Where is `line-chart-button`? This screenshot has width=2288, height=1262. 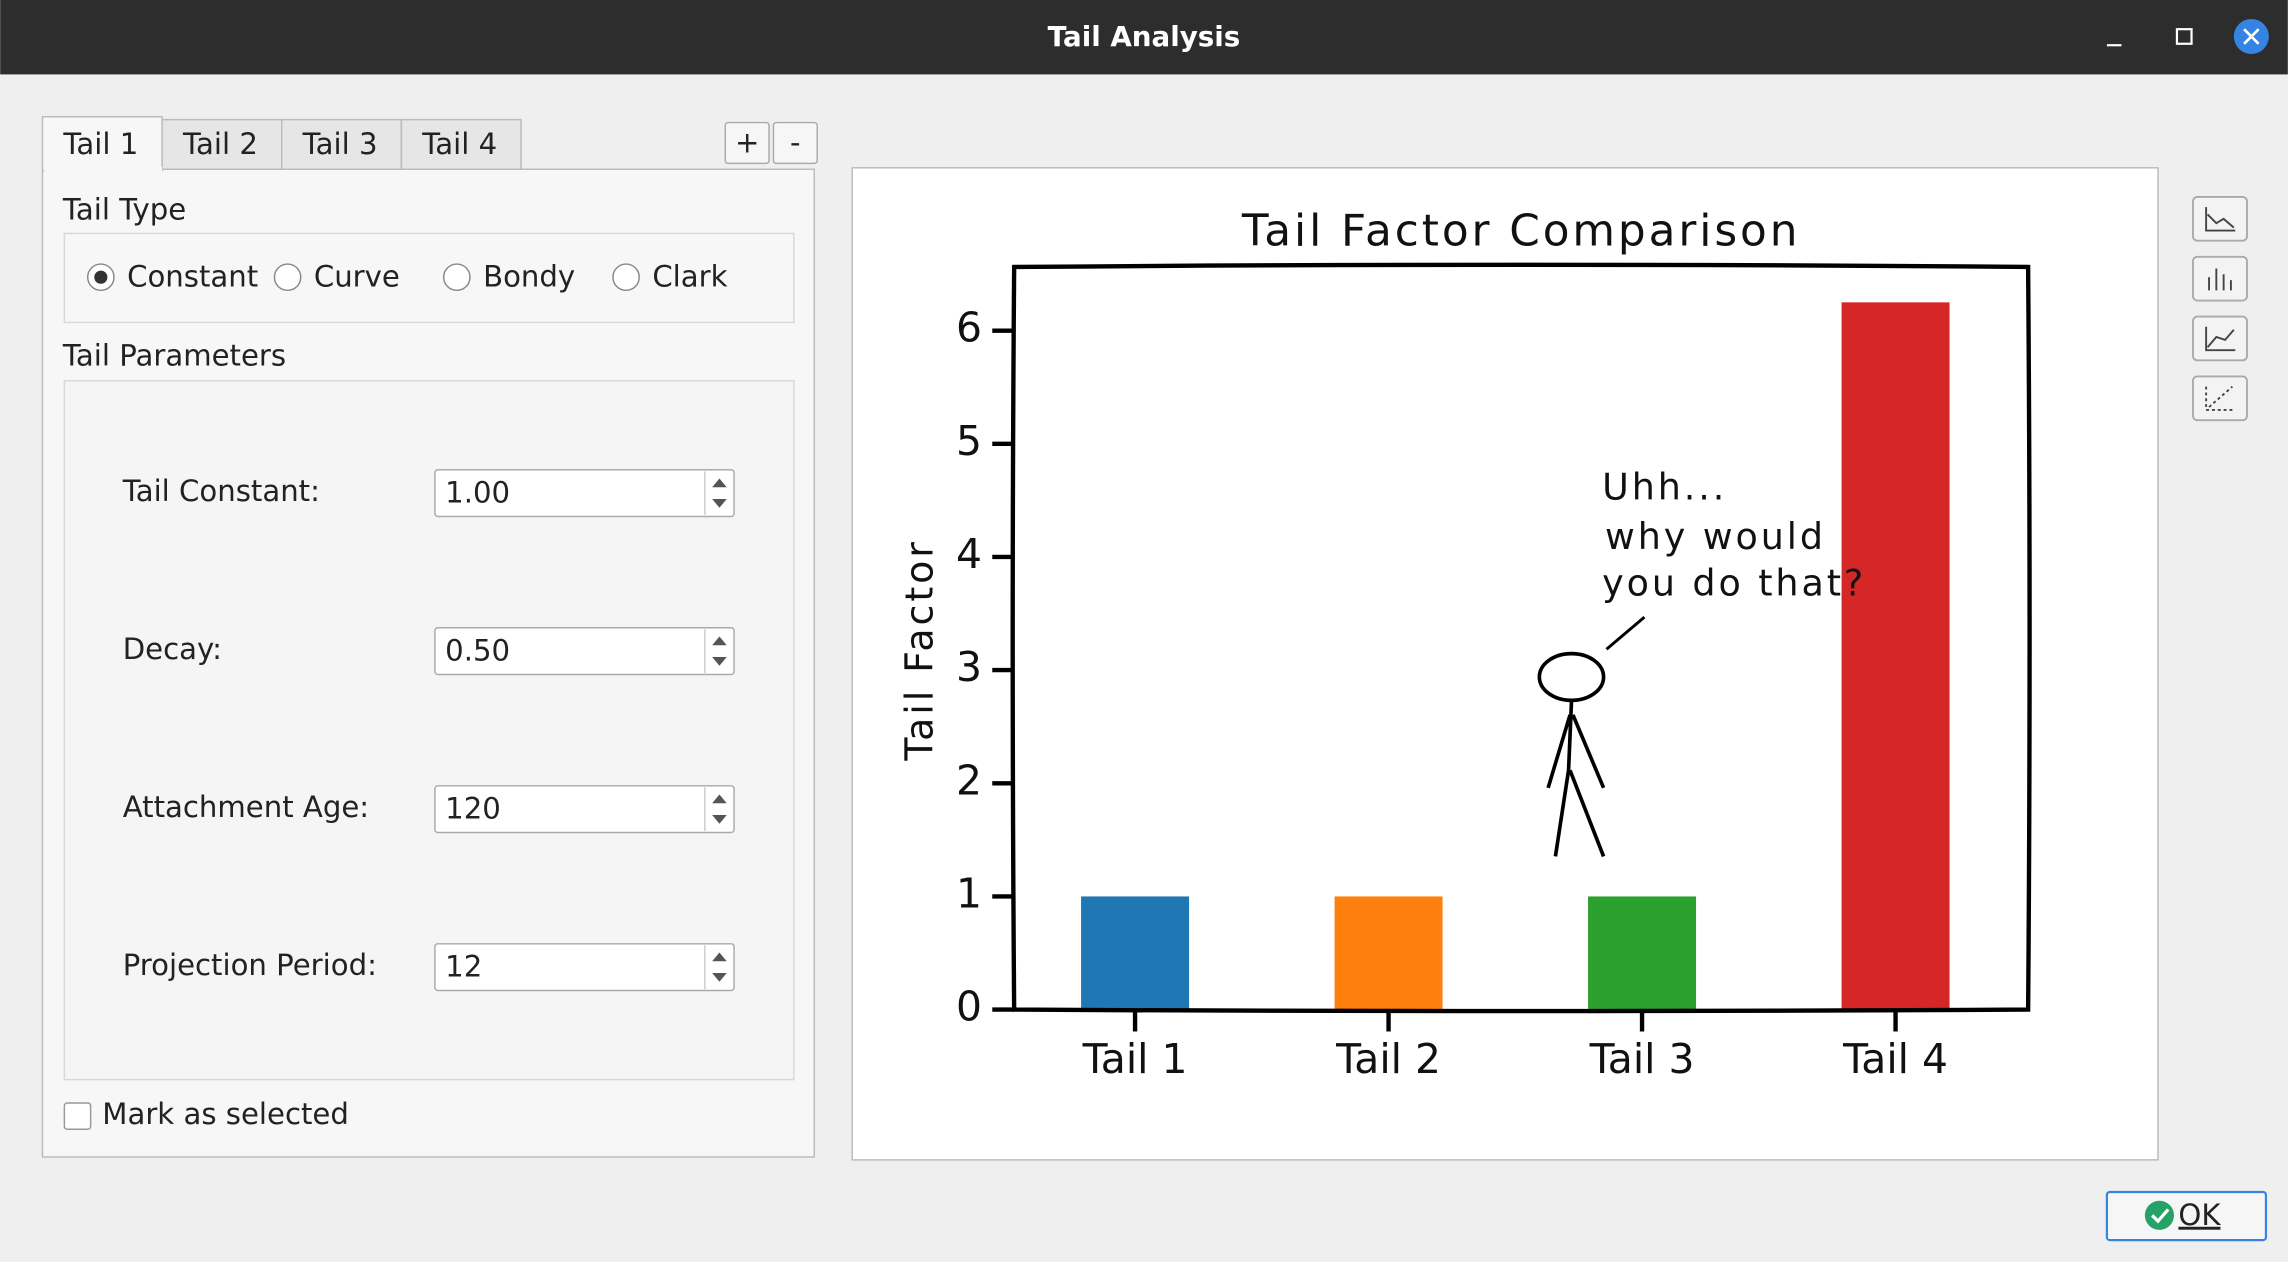 line-chart-button is located at coordinates (2220, 219).